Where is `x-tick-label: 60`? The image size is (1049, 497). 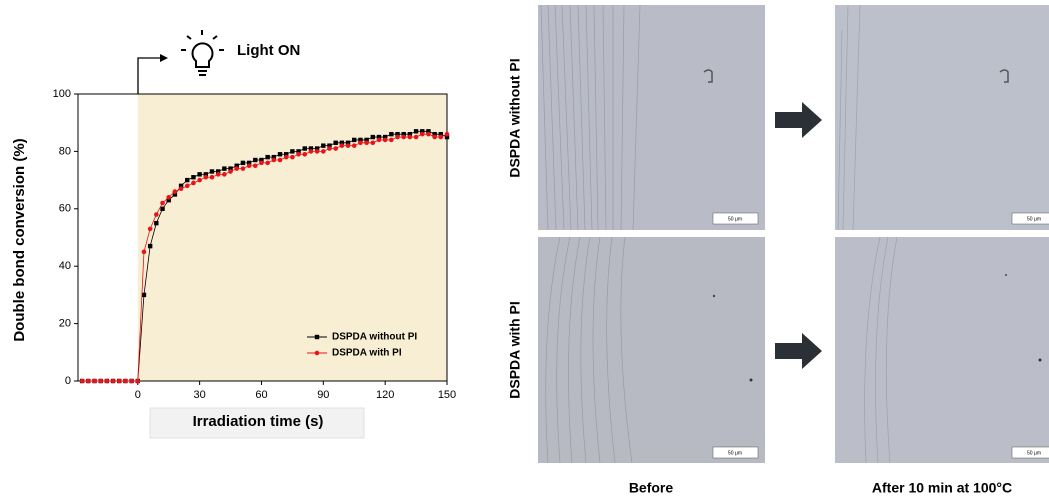 x-tick-label: 60 is located at coordinates (261, 395).